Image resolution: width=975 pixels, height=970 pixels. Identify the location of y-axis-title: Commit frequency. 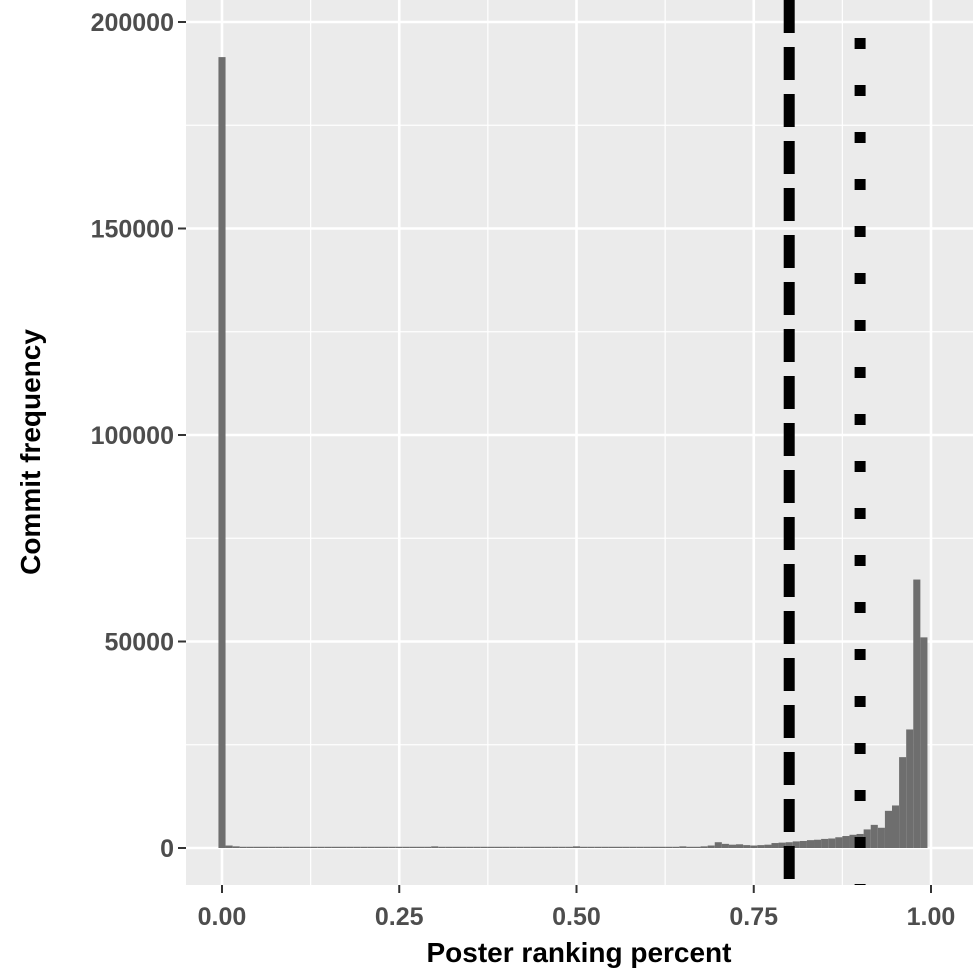
(30, 452).